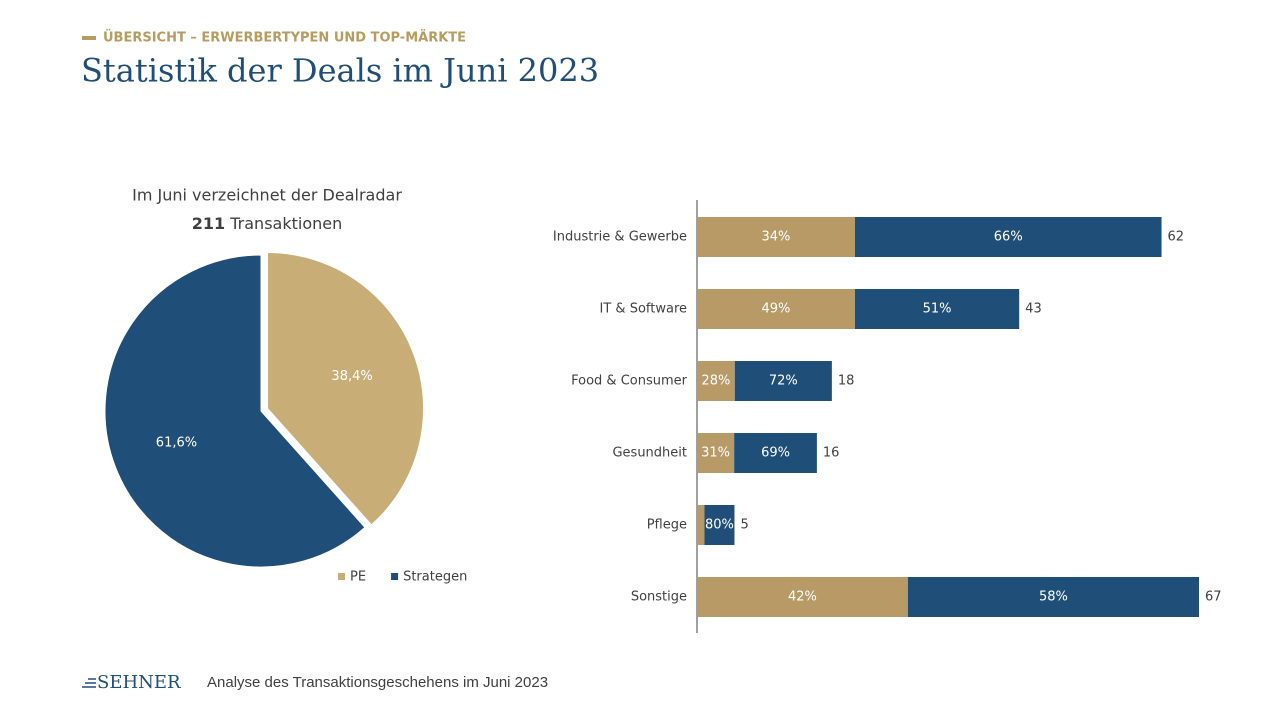 This screenshot has width=1280, height=720. I want to click on bar-label: 34%, so click(776, 237).